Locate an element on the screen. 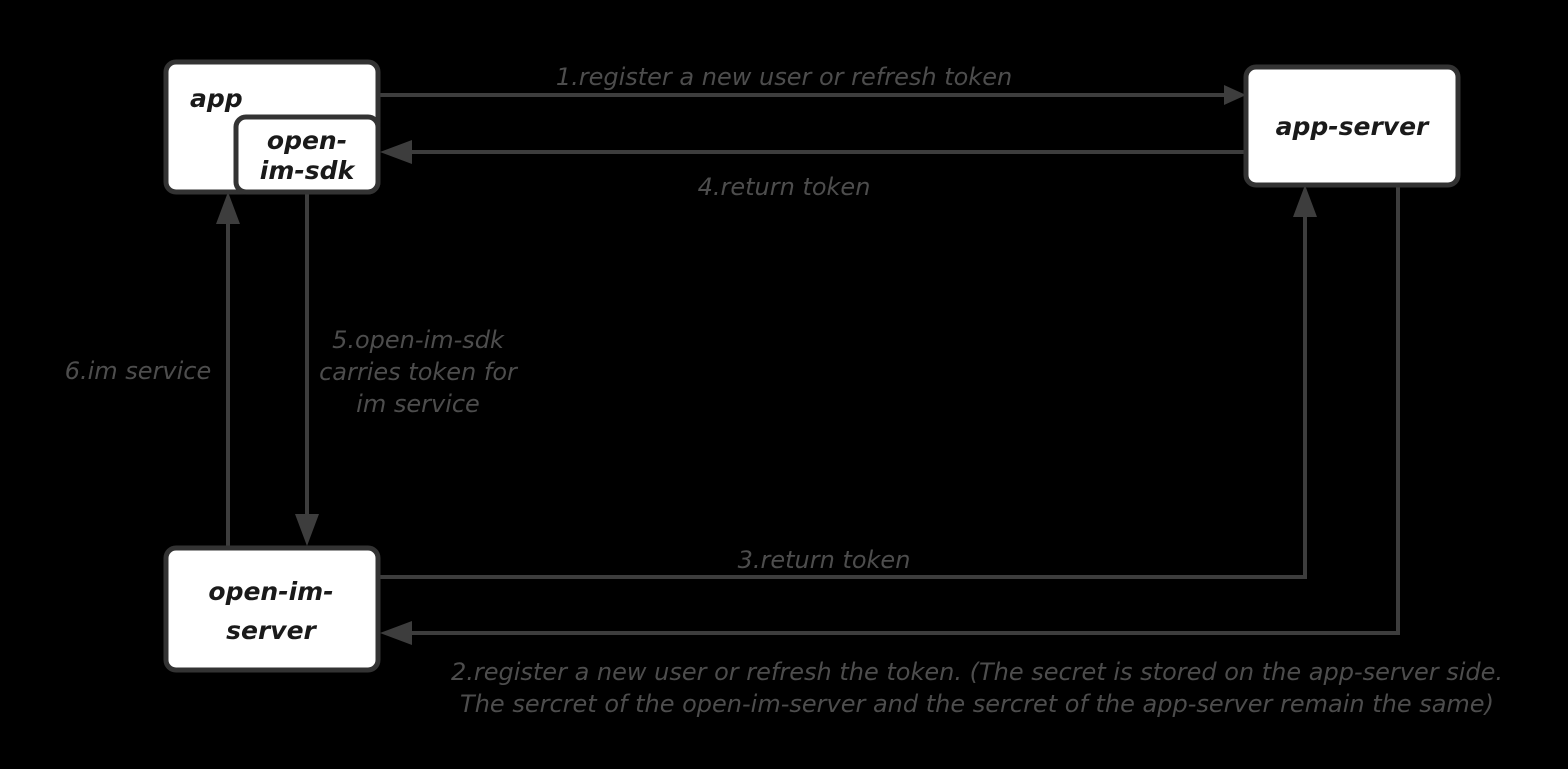 The height and width of the screenshot is (769, 1568). node-open-im-server-label-line2: server is located at coordinates (271, 630).